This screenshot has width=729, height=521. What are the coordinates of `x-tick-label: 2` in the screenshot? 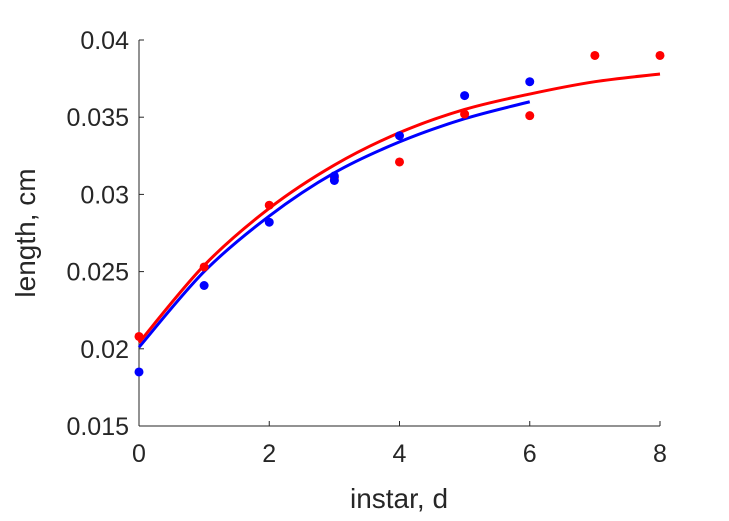 It's located at (269, 454).